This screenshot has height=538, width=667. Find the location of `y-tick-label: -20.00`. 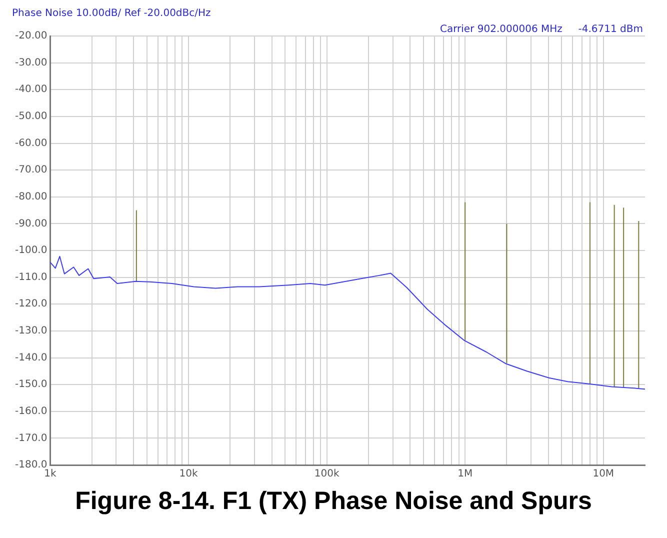

y-tick-label: -20.00 is located at coordinates (31, 36).